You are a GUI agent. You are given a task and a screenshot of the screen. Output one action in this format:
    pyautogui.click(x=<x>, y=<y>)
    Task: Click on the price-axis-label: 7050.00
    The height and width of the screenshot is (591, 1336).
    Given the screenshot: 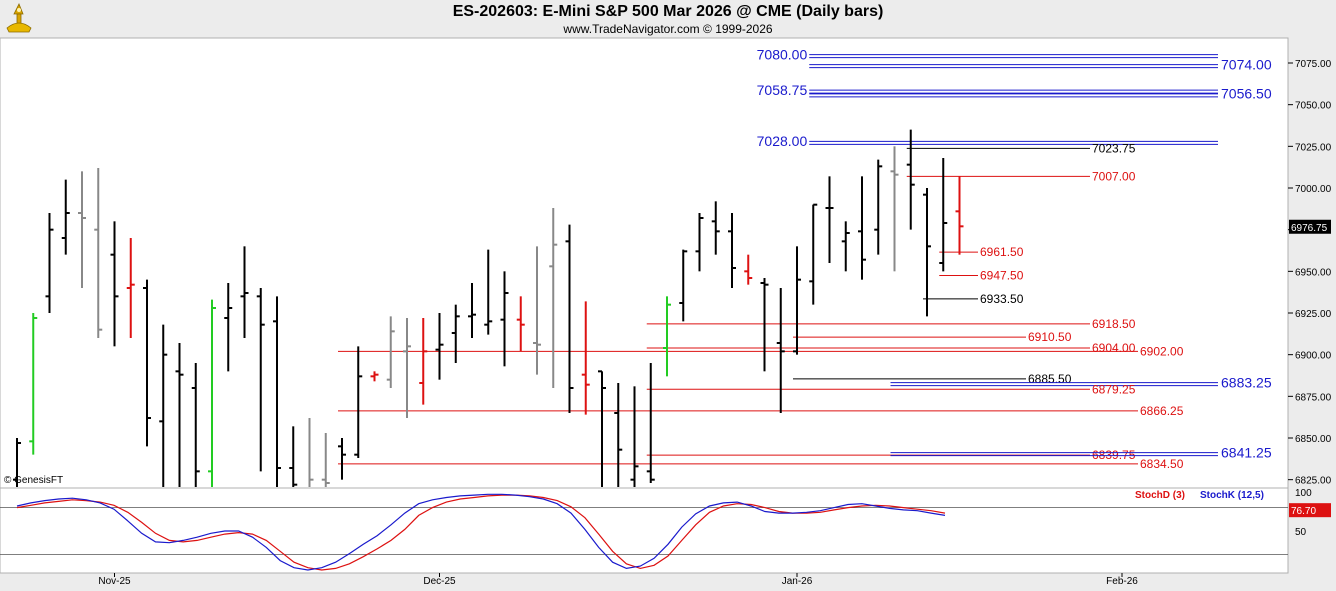 What is the action you would take?
    pyautogui.click(x=1313, y=106)
    